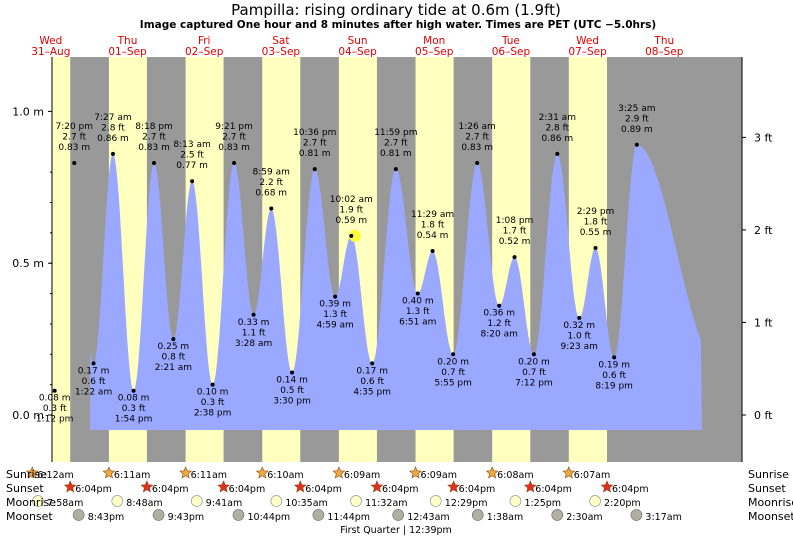 This screenshot has width=793, height=538. Describe the element at coordinates (596, 233) in the screenshot. I see `tide-label-27-2: 0.55 m` at that location.